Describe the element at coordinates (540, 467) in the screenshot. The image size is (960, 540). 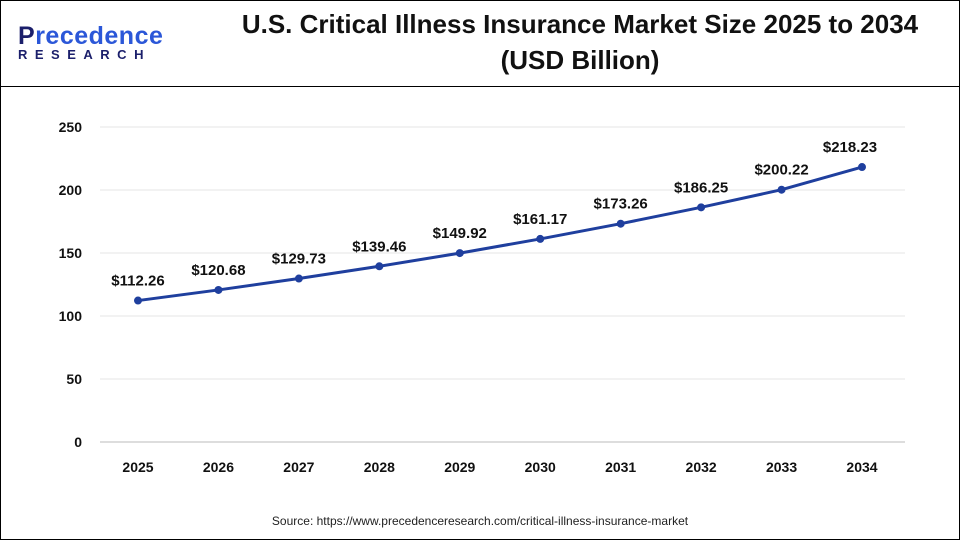
I see `x-tick-label: 2030` at that location.